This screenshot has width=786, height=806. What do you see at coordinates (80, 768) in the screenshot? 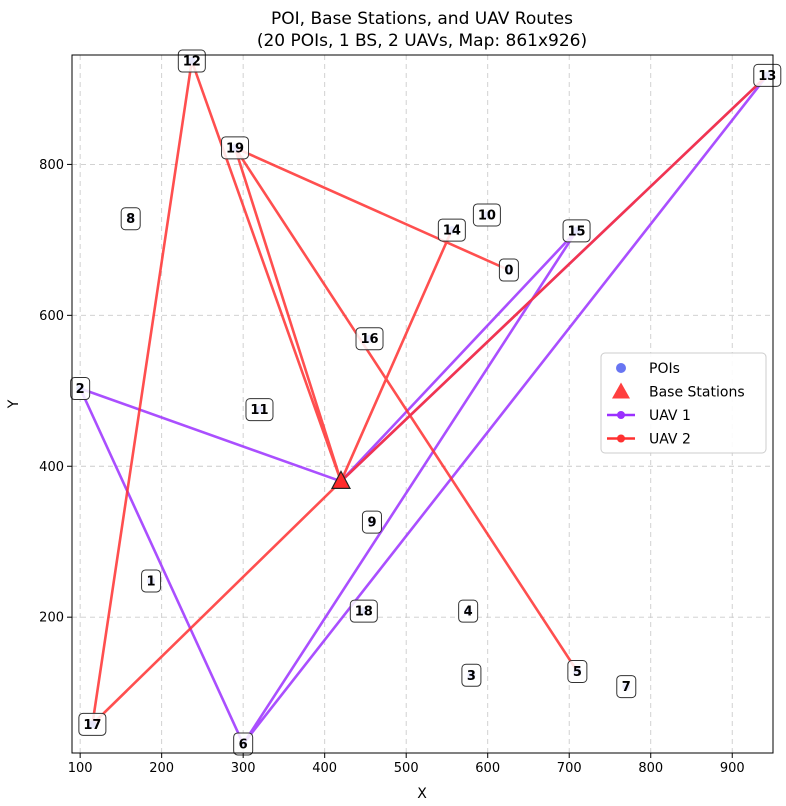
I see `x-tick-label: 100` at bounding box center [80, 768].